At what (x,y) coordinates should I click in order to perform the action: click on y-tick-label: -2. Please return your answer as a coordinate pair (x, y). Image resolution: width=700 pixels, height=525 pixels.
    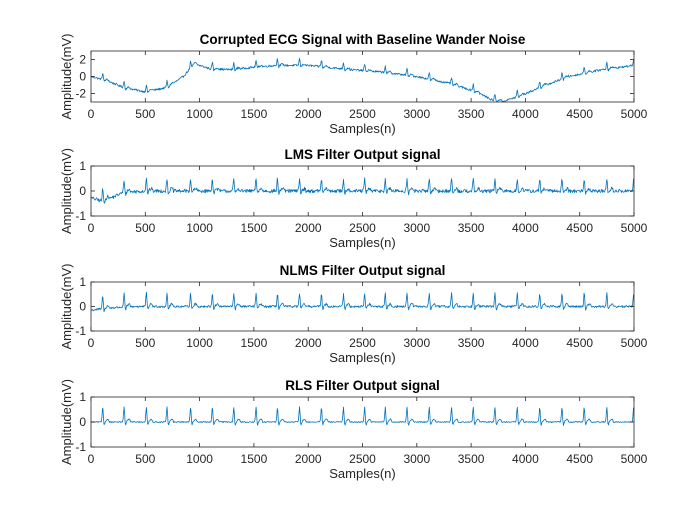
    Looking at the image, I should click on (80, 94).